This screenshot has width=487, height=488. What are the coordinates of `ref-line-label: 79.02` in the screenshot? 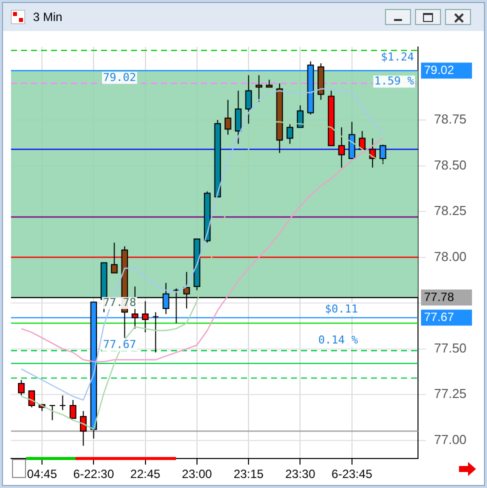 It's located at (439, 69).